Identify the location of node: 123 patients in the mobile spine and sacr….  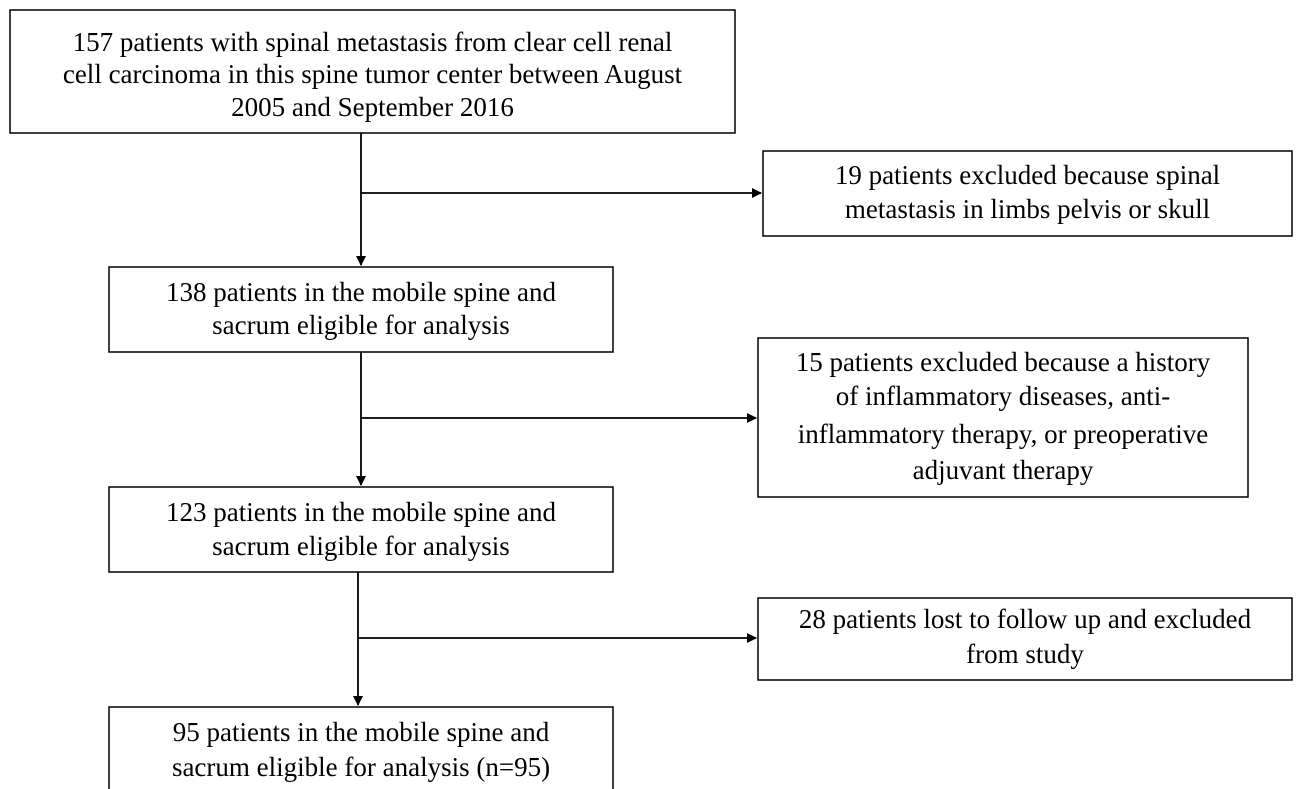
(361, 529).